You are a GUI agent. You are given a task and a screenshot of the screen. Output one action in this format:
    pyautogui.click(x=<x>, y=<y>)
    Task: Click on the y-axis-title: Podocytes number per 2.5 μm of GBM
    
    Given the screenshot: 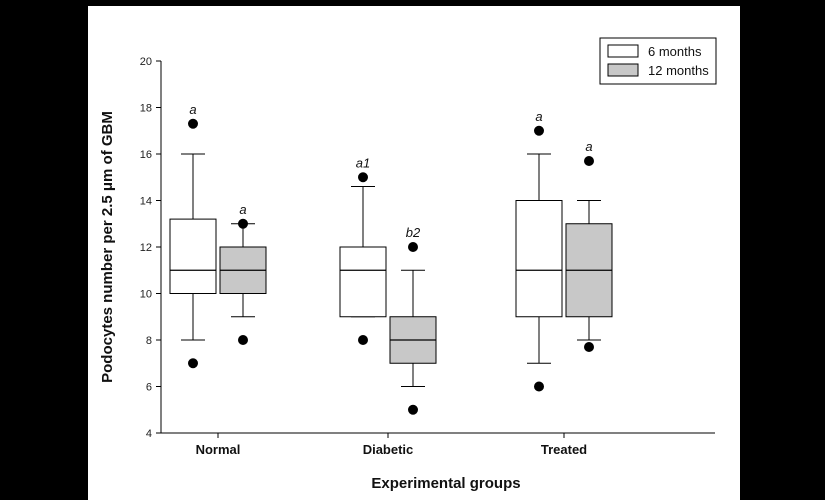 What is the action you would take?
    pyautogui.click(x=107, y=247)
    